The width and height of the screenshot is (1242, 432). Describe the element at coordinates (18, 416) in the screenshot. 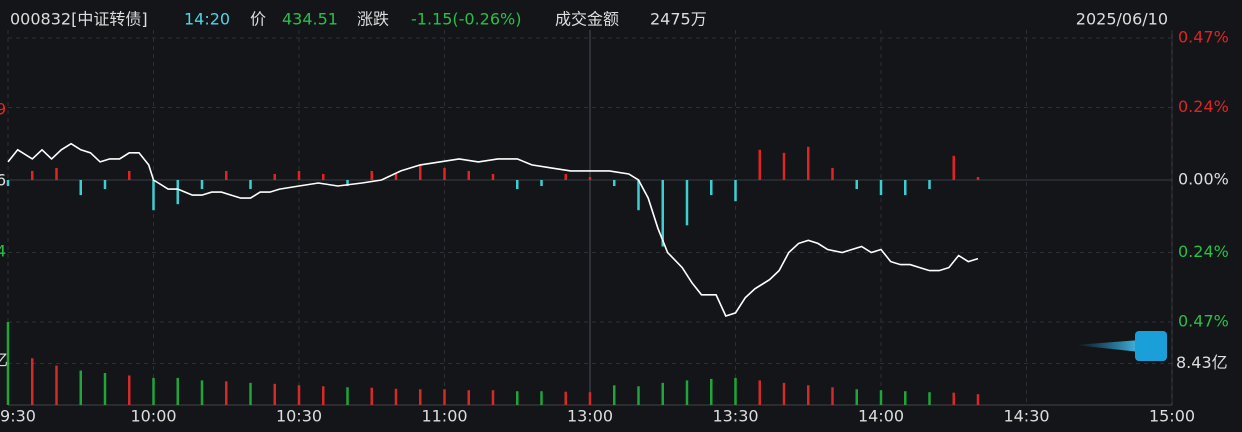

I see `x-tick-label: 9:30` at that location.